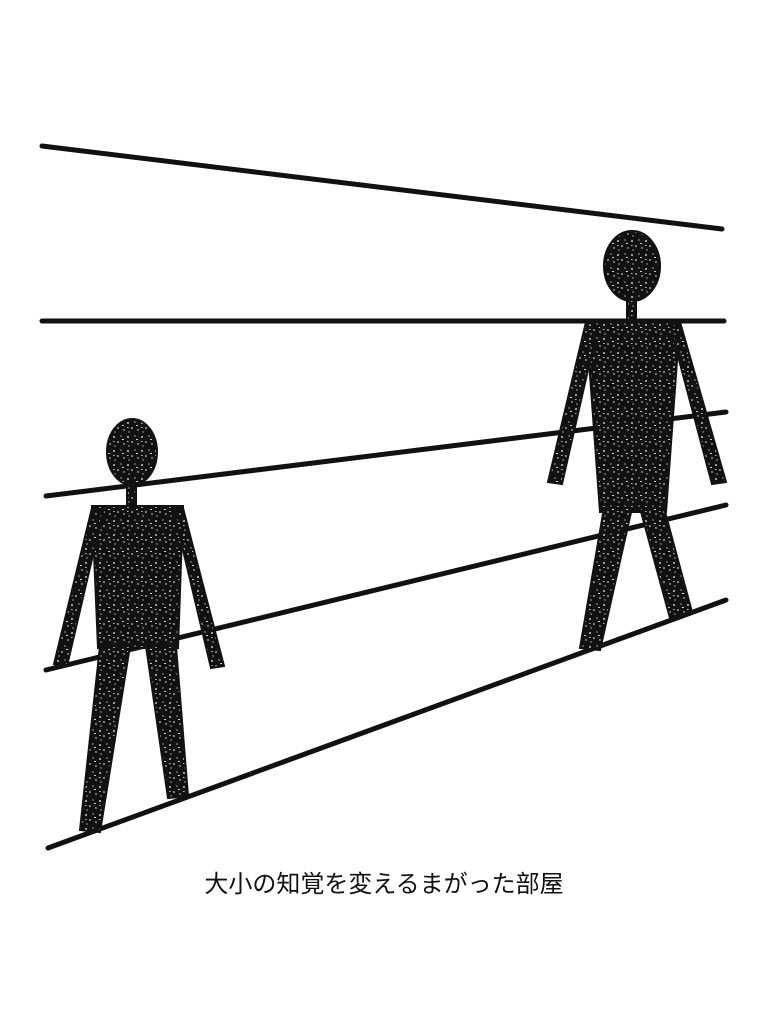 The width and height of the screenshot is (768, 1024). What do you see at coordinates (382, 187) in the screenshot?
I see `ceiling-line` at bounding box center [382, 187].